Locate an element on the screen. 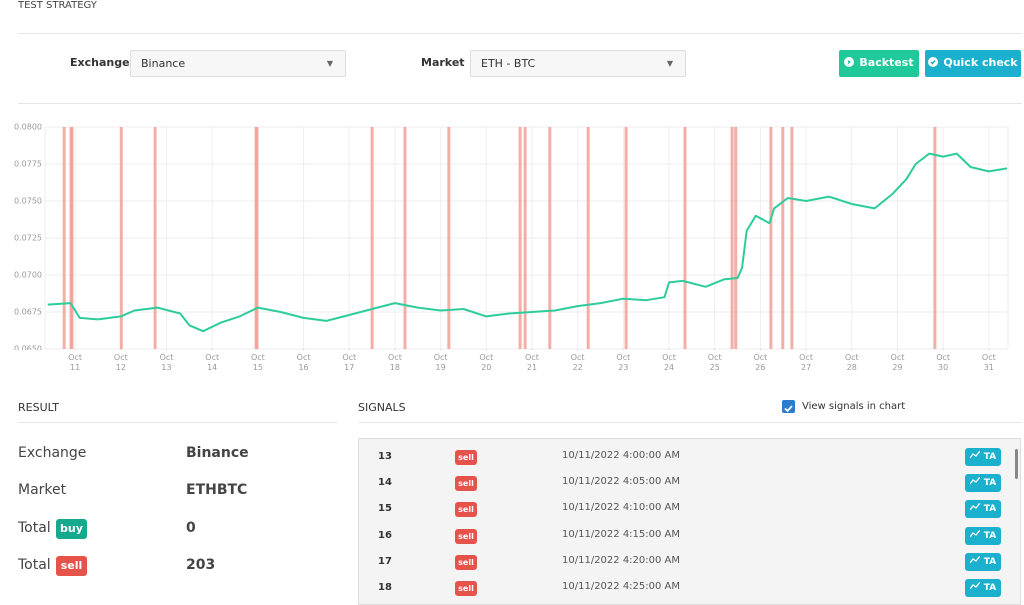 Image resolution: width=1024 pixels, height=605 pixels. result-title: RESULT is located at coordinates (38, 407).